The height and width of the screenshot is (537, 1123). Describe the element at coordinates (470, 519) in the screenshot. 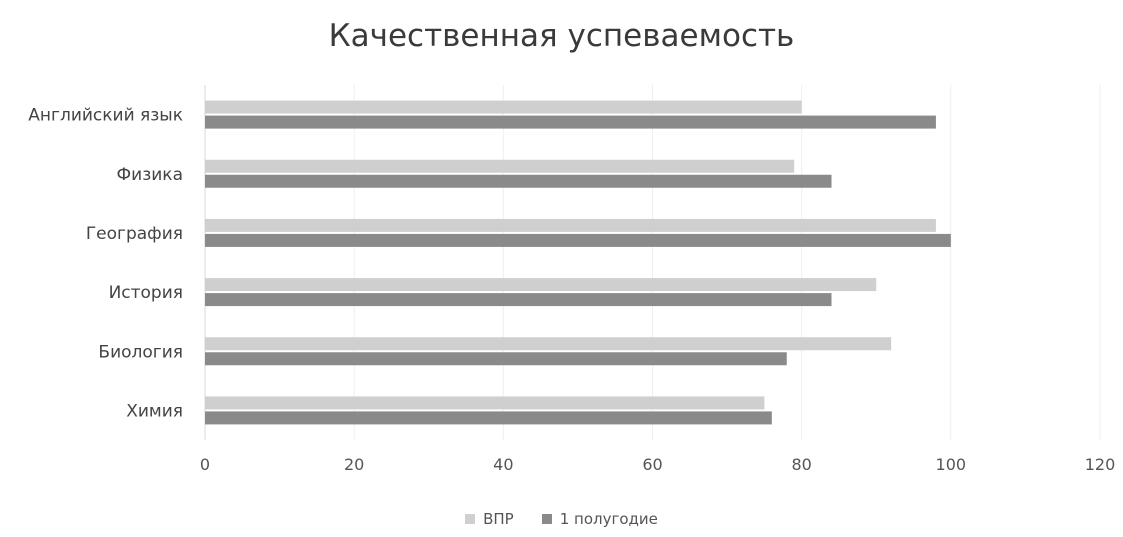

I see `legend-swatch-vpr` at that location.